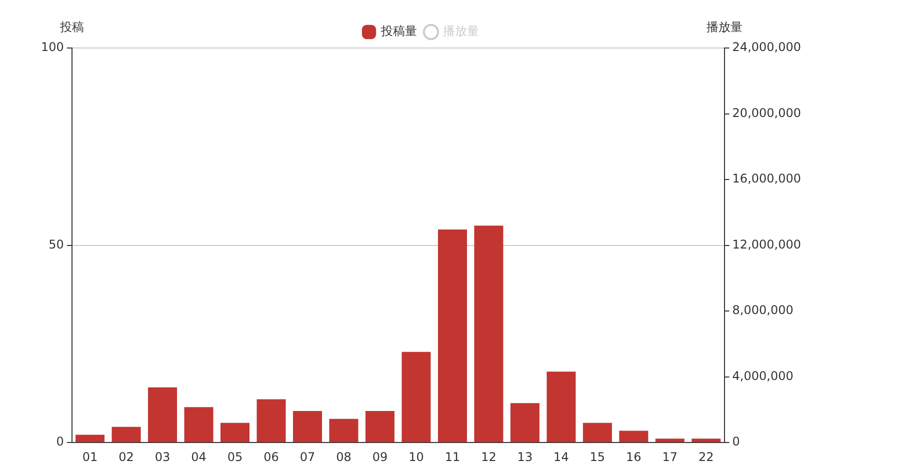 The width and height of the screenshot is (908, 476). What do you see at coordinates (767, 113) in the screenshot?
I see `y2-tick-label: 20,000,000` at bounding box center [767, 113].